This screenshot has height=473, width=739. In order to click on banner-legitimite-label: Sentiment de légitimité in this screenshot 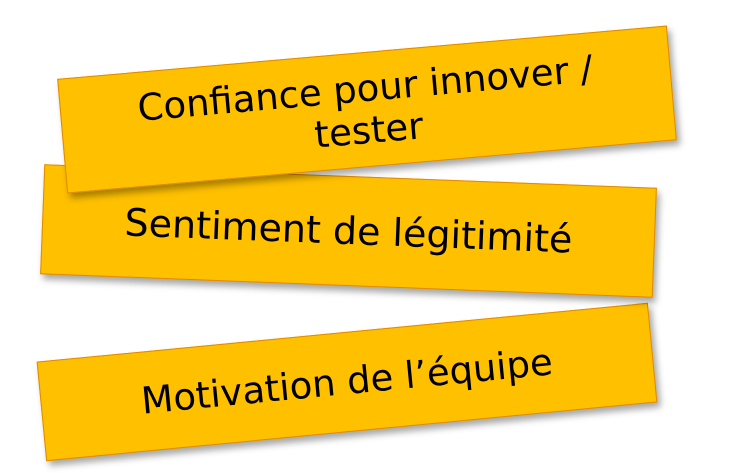, I will do `click(348, 231)`.